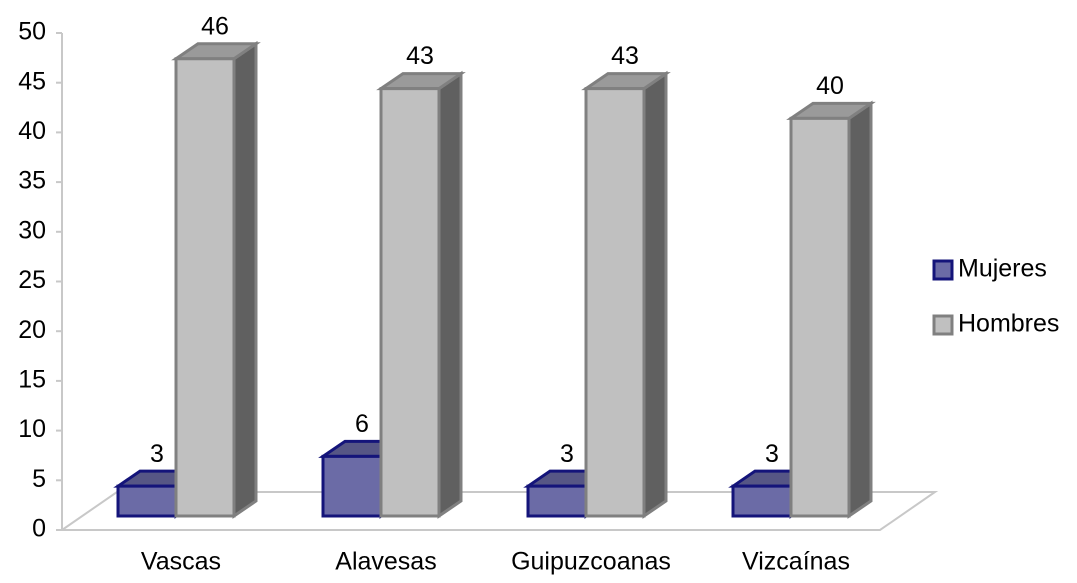  I want to click on y-tick-label: 20, so click(32, 330).